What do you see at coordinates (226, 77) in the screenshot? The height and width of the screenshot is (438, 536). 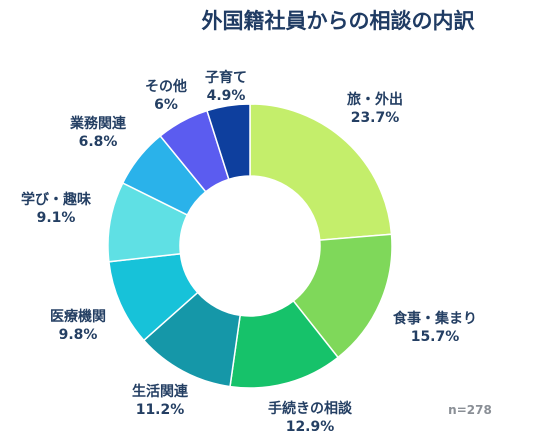 I see `slice-label-9: 子育て` at bounding box center [226, 77].